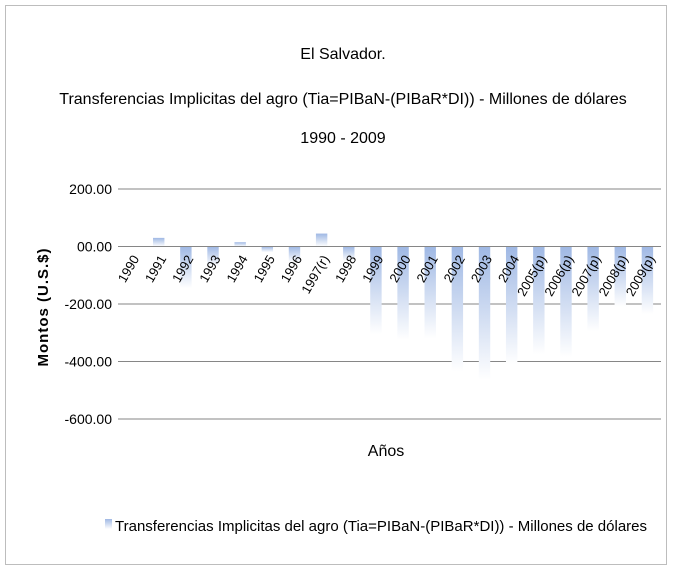 This screenshot has width=674, height=571. I want to click on bar-2003, so click(484, 313).